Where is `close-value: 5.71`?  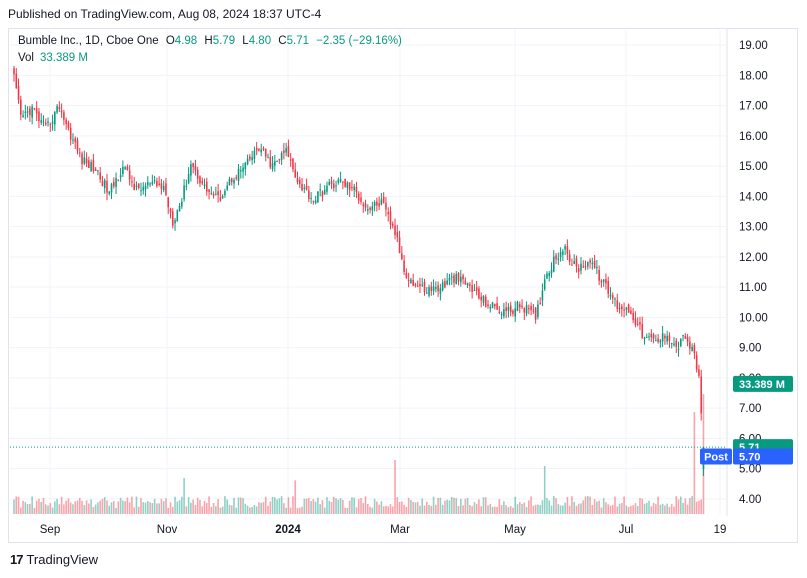
close-value: 5.71 is located at coordinates (297, 41).